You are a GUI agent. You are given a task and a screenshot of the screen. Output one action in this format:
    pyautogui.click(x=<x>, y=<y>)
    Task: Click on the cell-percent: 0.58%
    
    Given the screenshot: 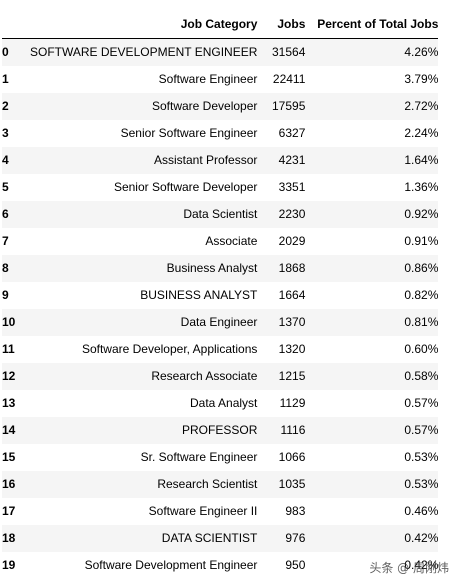 What is the action you would take?
    pyautogui.click(x=421, y=376)
    